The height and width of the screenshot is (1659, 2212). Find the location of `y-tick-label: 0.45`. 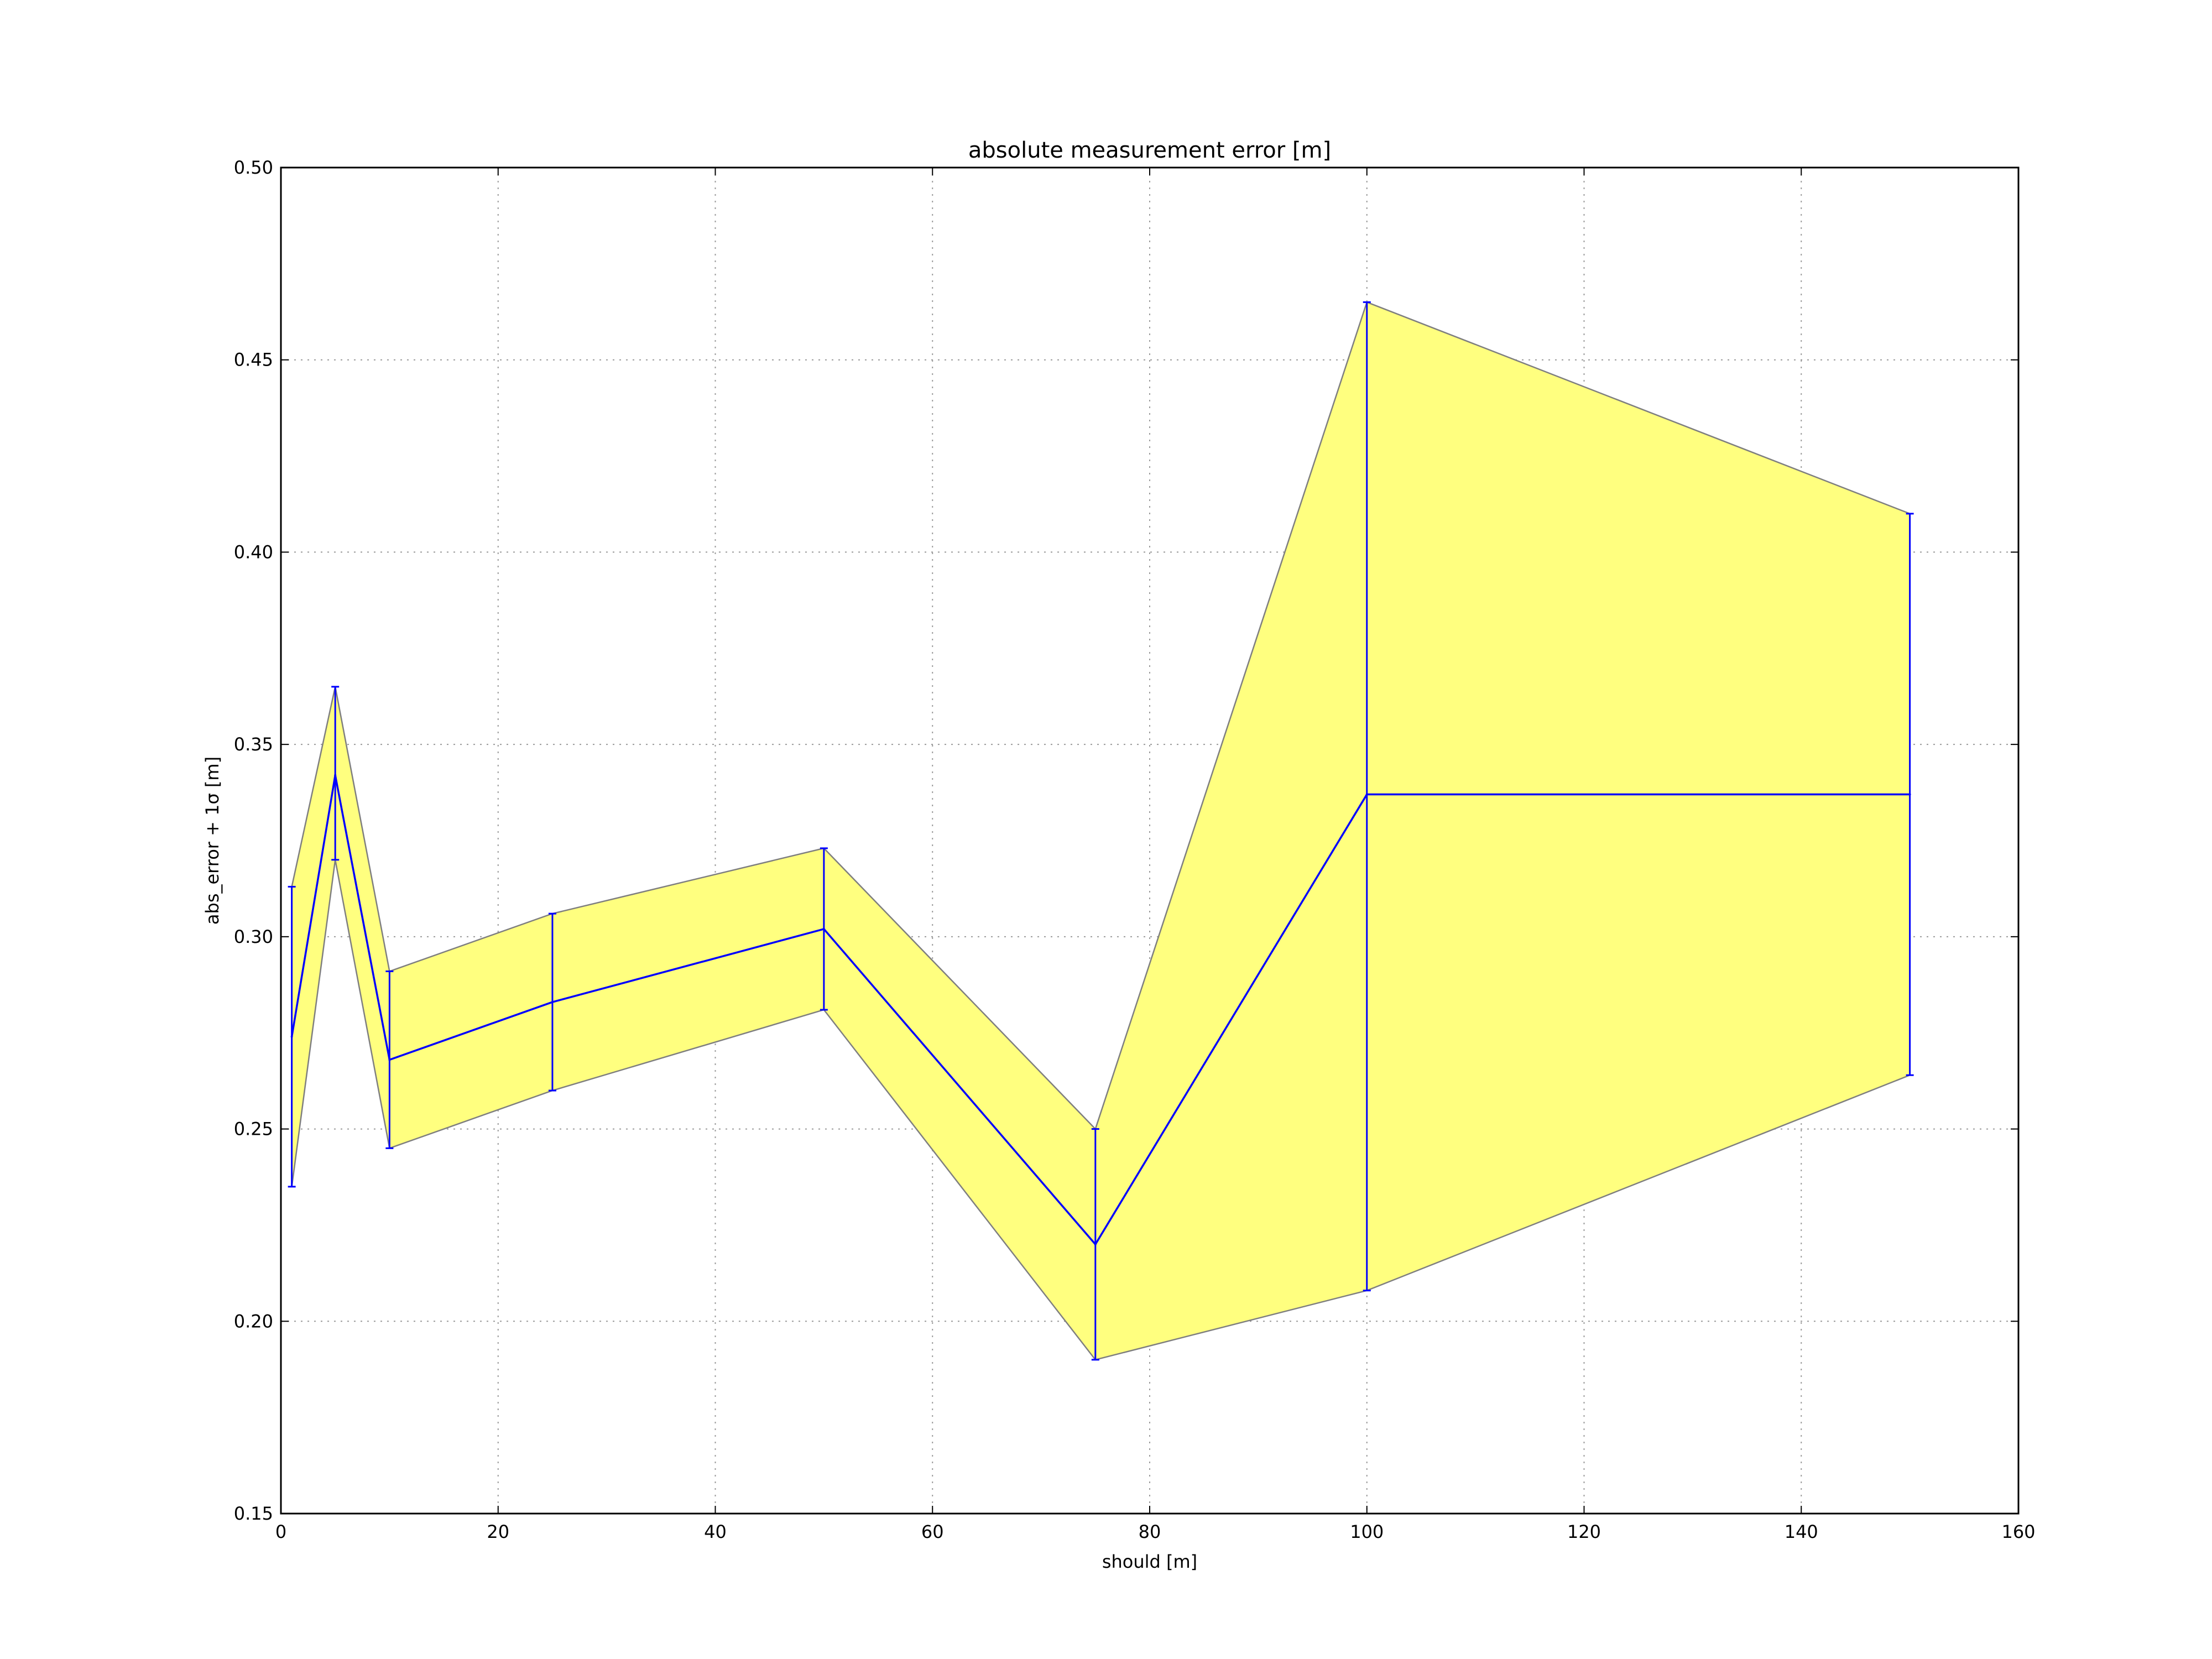

y-tick-label: 0.45 is located at coordinates (254, 360).